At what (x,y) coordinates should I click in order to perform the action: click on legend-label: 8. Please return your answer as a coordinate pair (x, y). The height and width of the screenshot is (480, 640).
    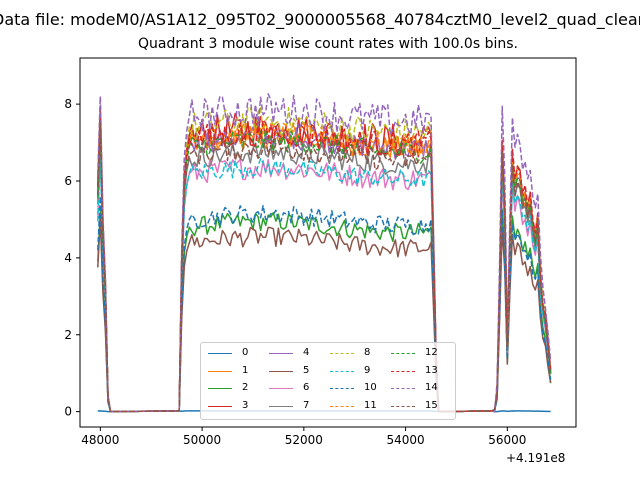
    Looking at the image, I should click on (367, 352).